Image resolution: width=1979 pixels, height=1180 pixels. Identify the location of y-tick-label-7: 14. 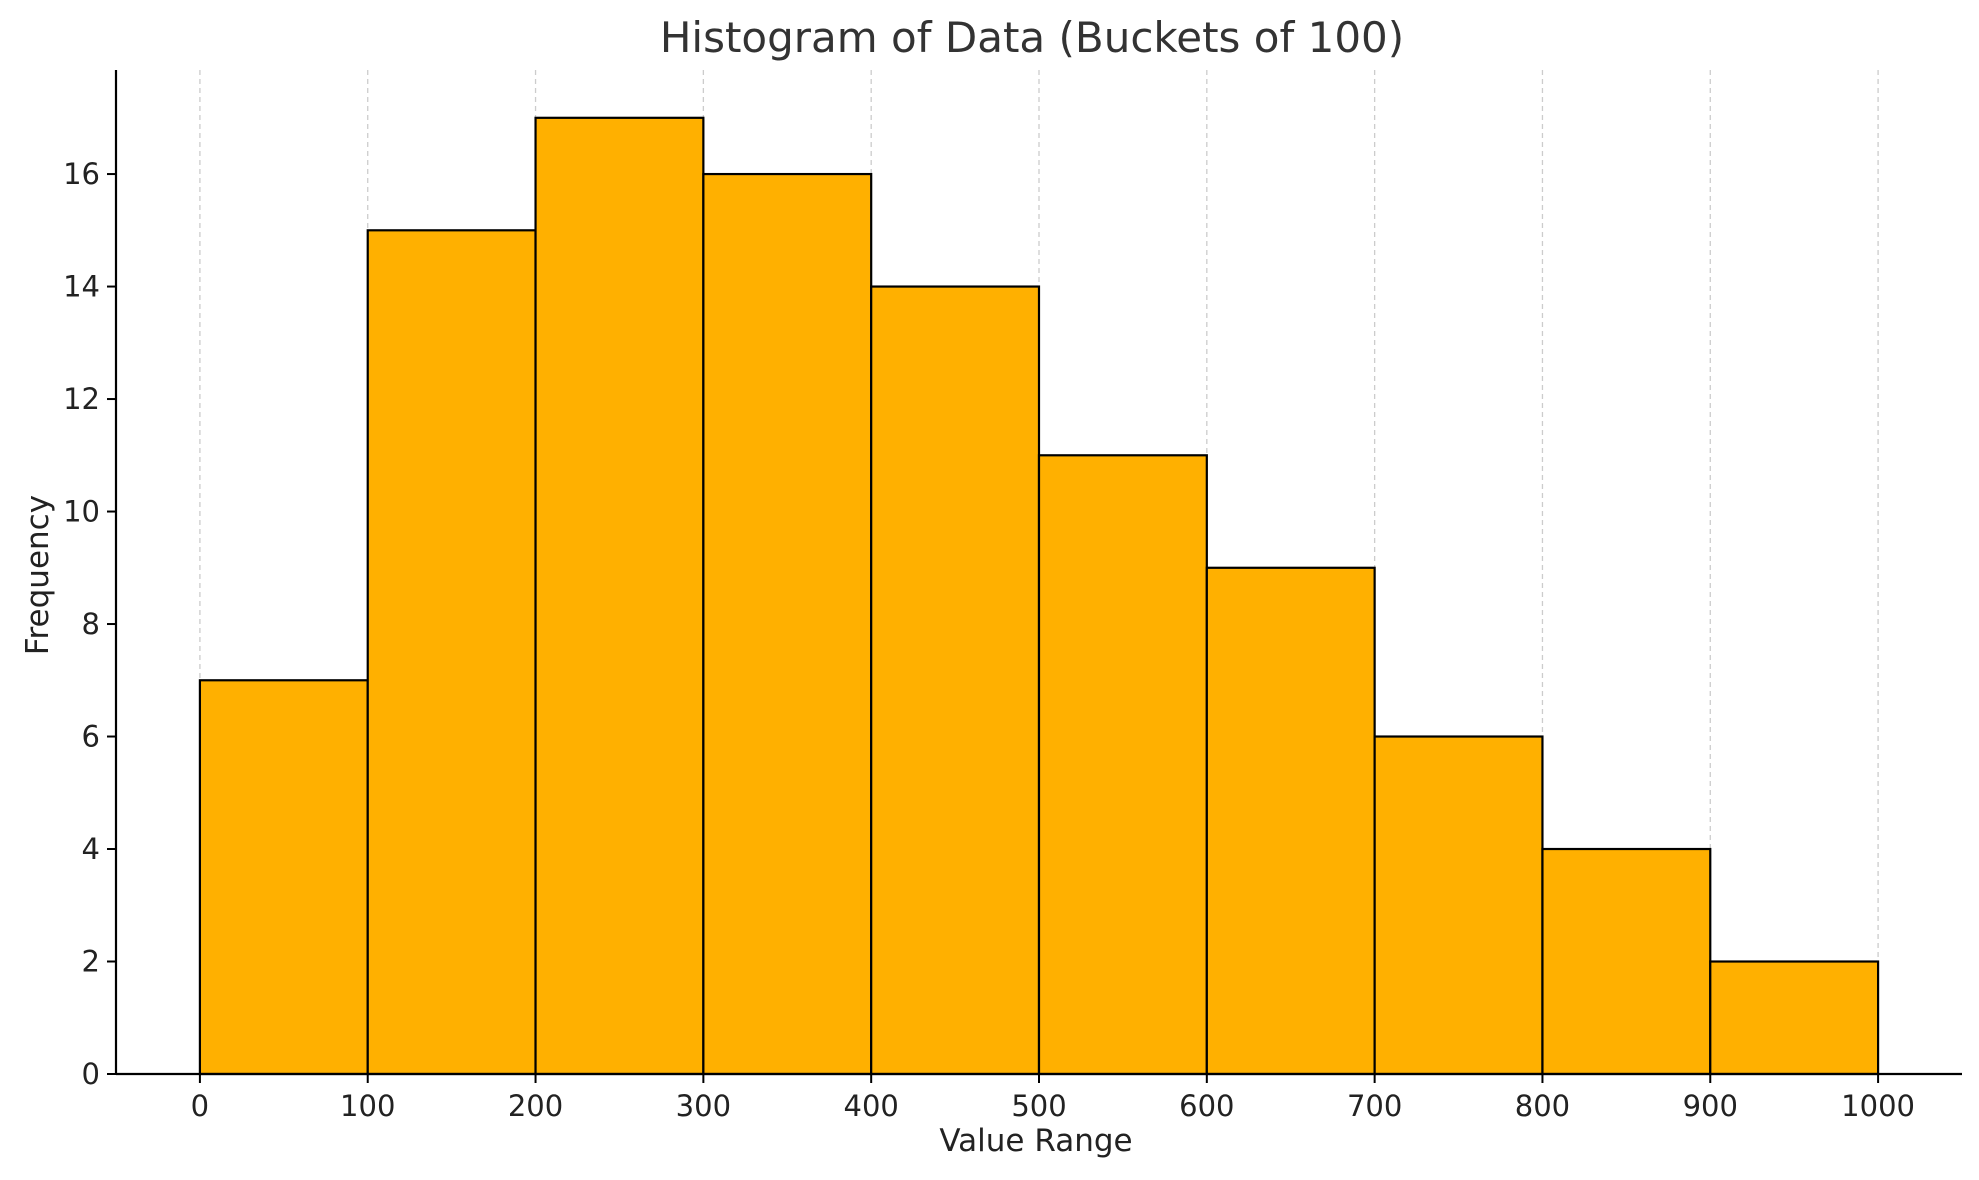
(81, 287).